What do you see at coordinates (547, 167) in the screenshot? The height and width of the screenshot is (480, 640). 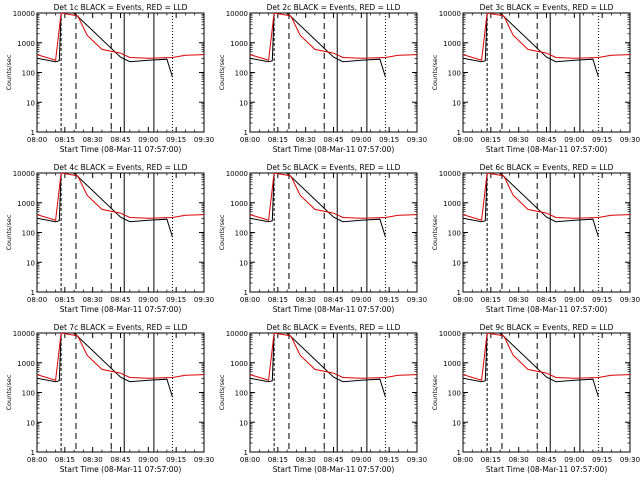 I see `panel-title: Det 6c BLACK = Events, RED = LLD` at bounding box center [547, 167].